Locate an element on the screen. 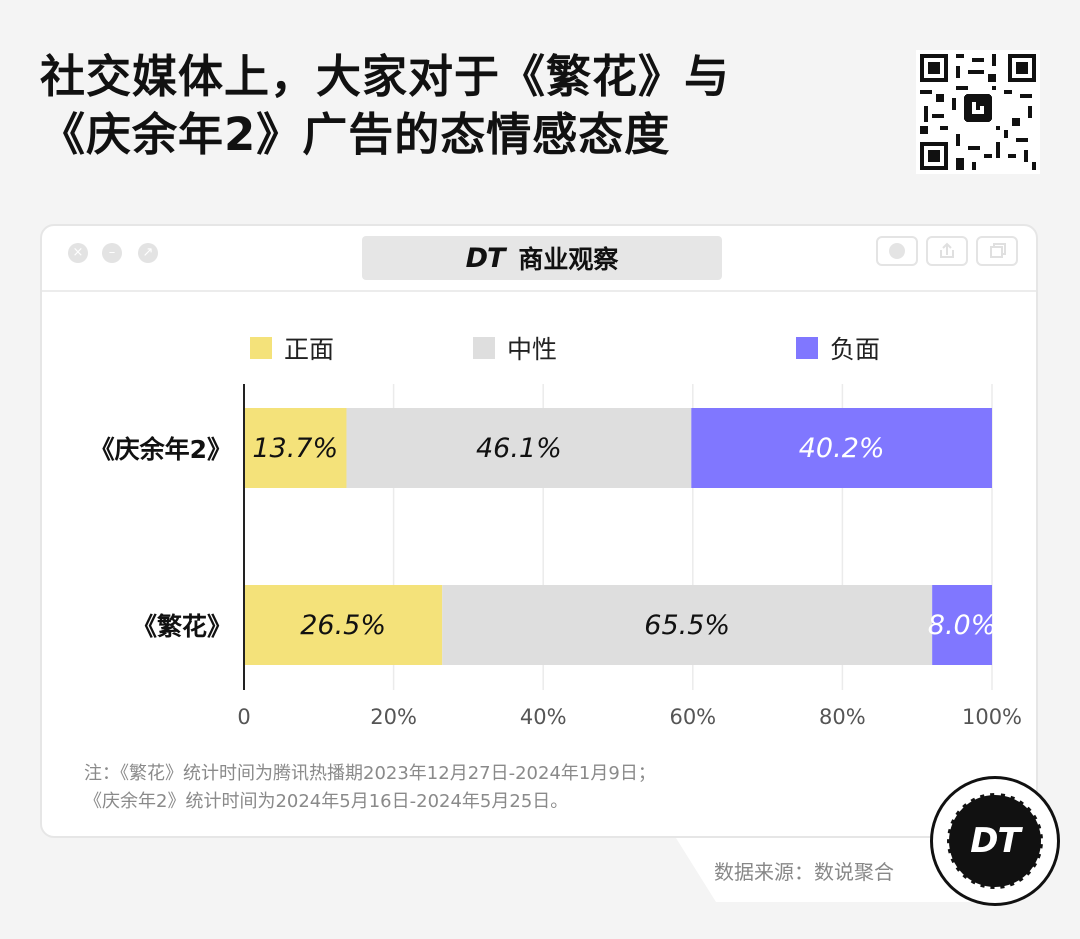 The width and height of the screenshot is (1080, 939). x-tick-label: 100% is located at coordinates (992, 717).